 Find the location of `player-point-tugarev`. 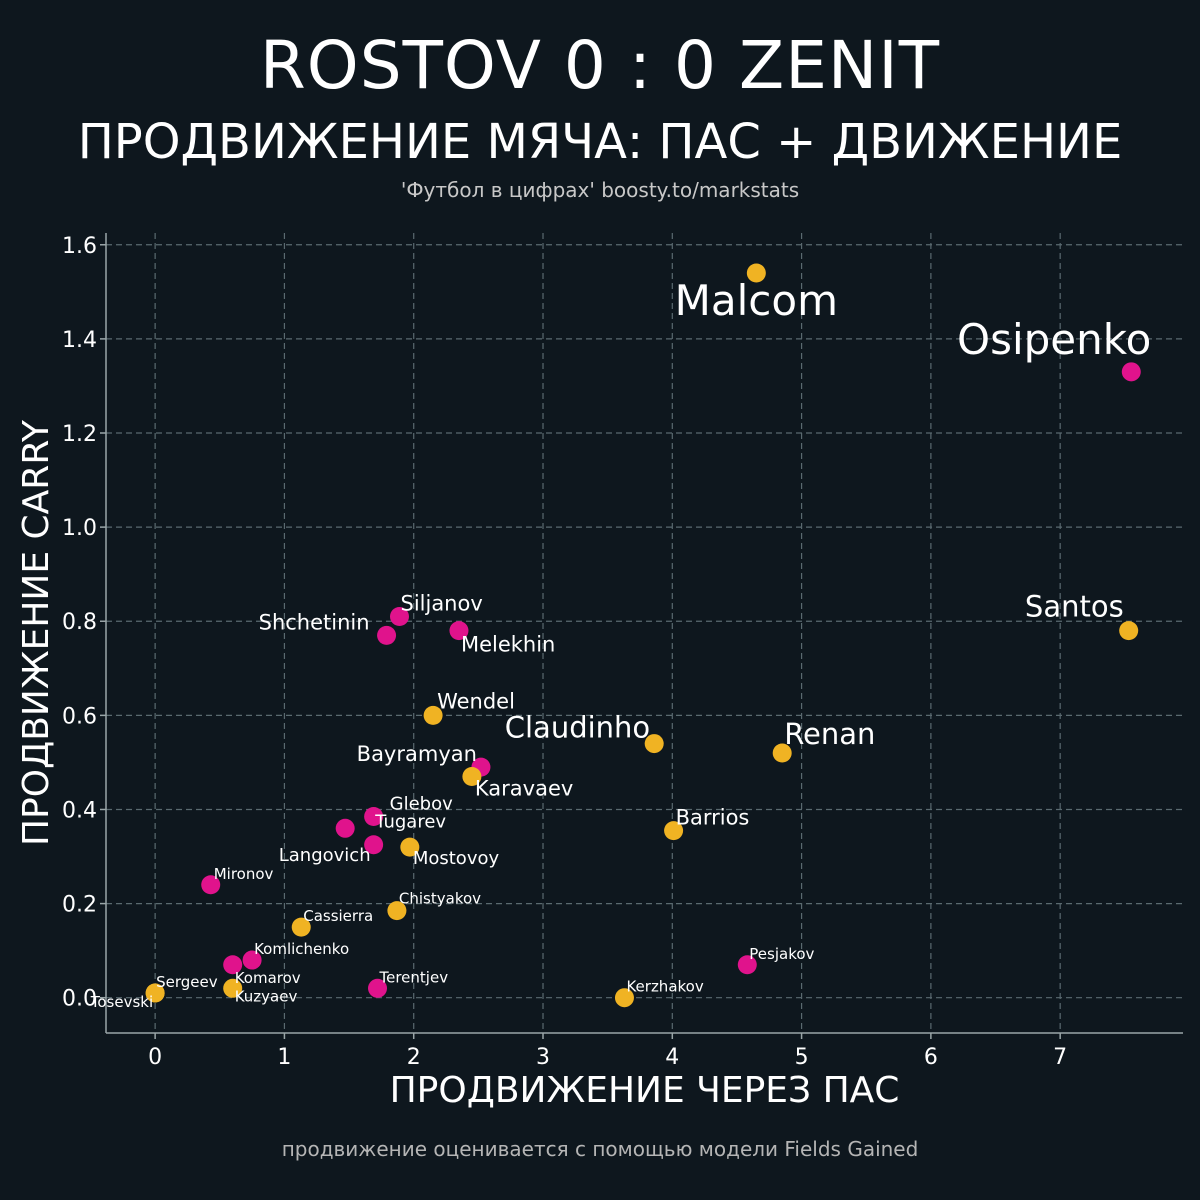

player-point-tugarev is located at coordinates (345, 828).